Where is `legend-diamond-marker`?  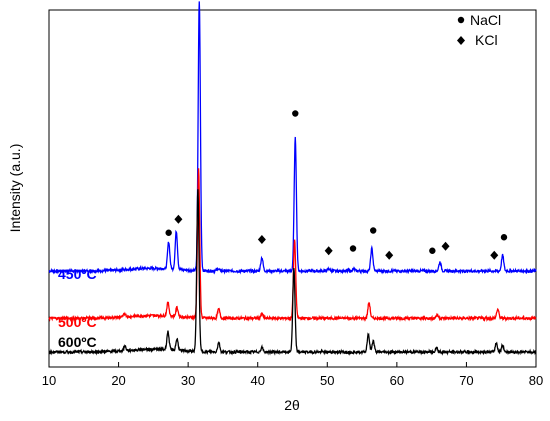 legend-diamond-marker is located at coordinates (461, 40).